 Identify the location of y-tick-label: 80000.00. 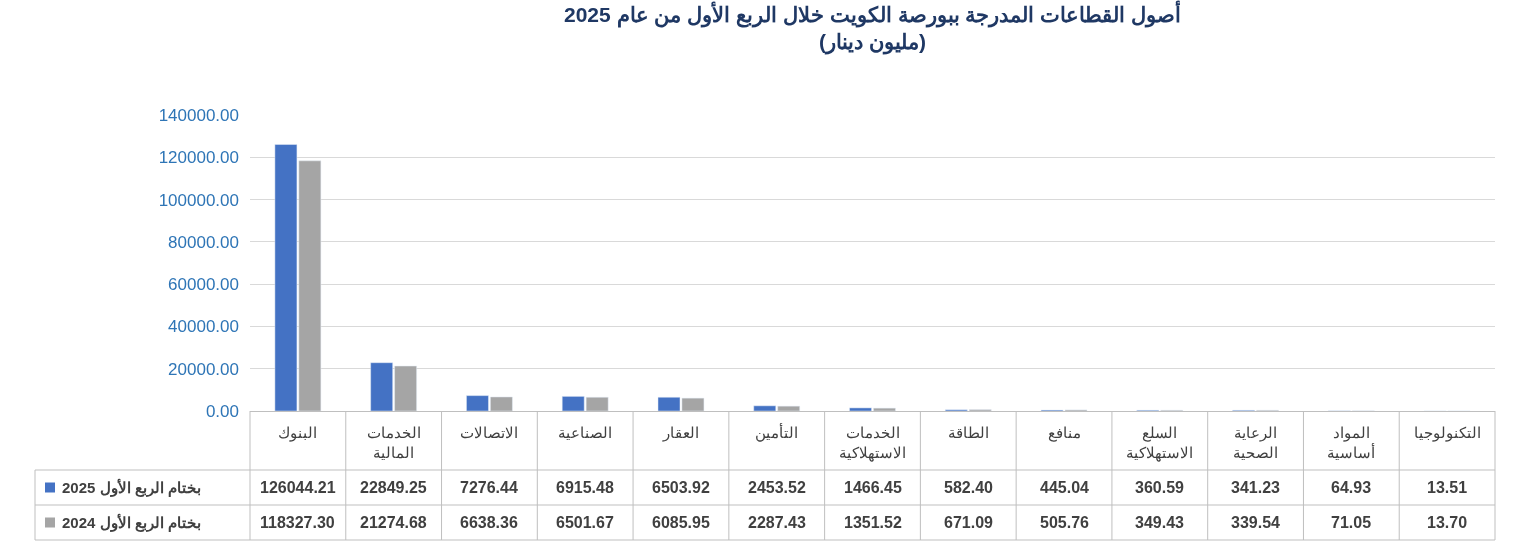
(203, 242).